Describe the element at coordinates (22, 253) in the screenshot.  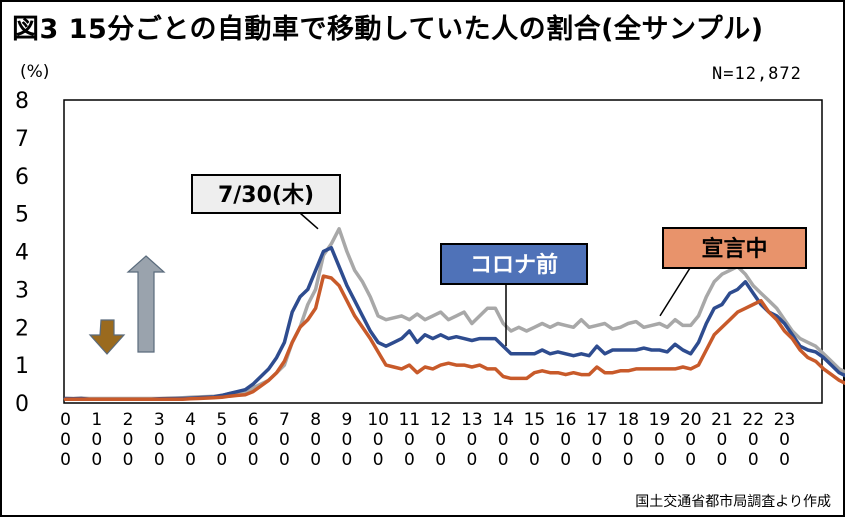
I see `y-tick-label: 4` at that location.